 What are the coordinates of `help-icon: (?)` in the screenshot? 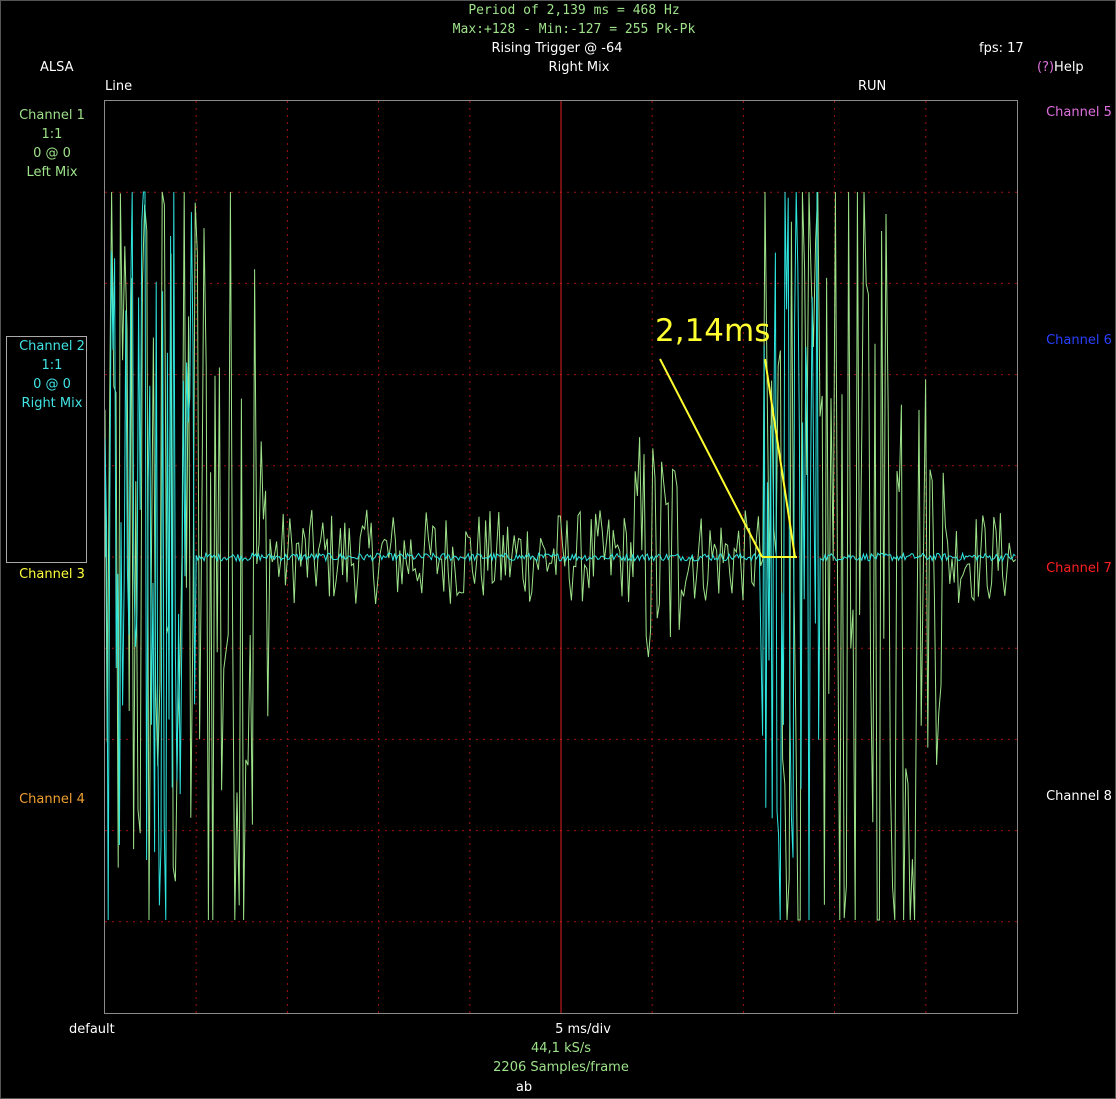 It's located at (1046, 67).